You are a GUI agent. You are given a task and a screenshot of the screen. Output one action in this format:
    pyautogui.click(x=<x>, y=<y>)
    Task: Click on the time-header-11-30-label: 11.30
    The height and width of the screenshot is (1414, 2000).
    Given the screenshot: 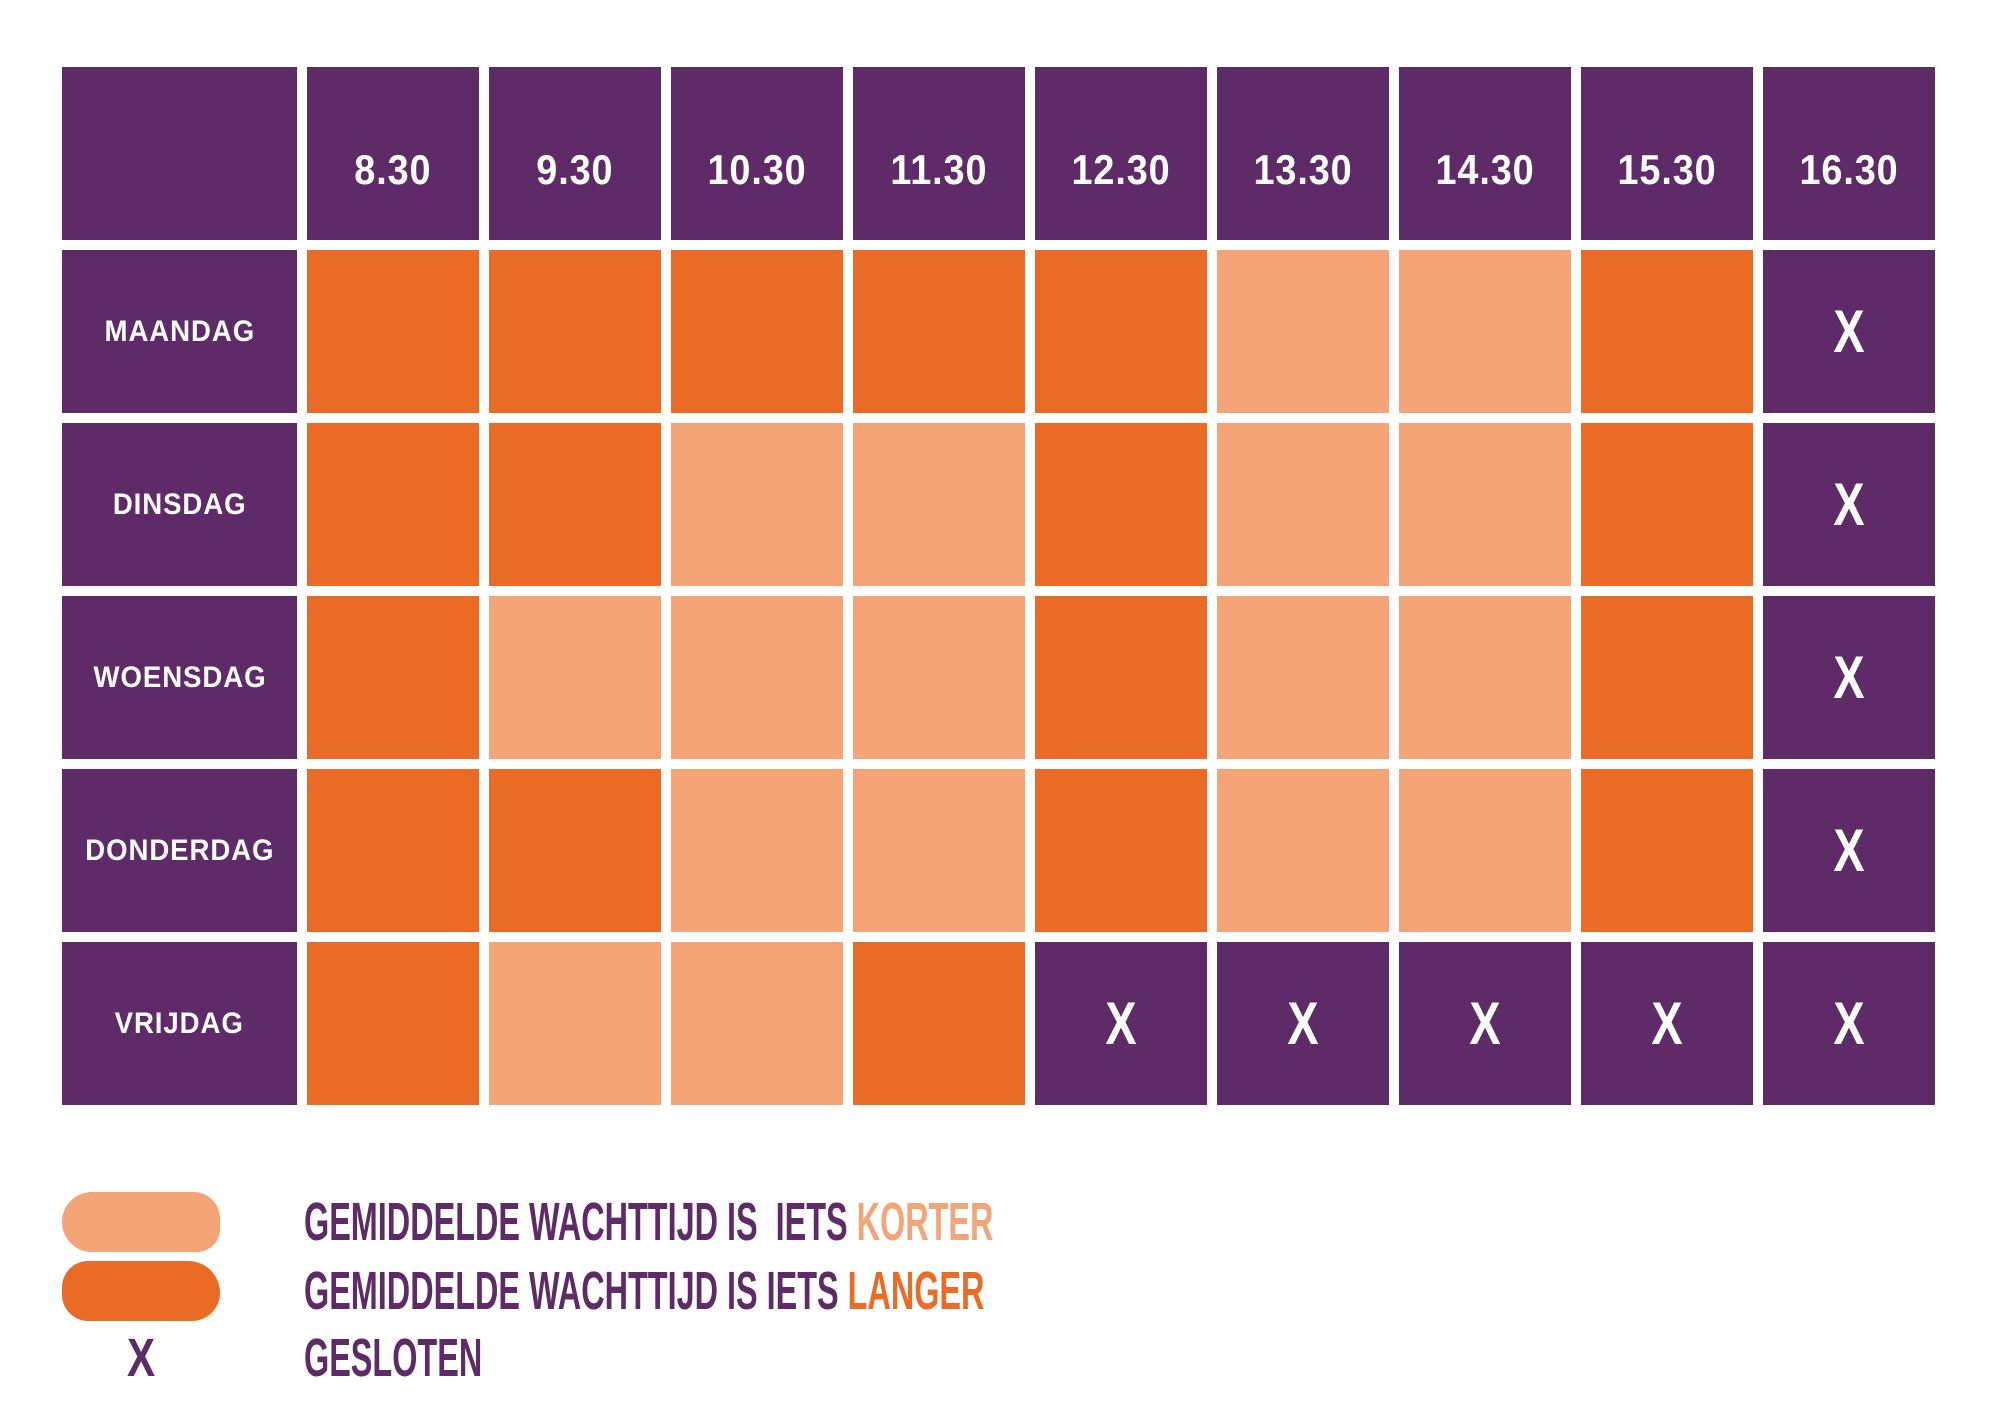 What is the action you would take?
    pyautogui.click(x=939, y=169)
    